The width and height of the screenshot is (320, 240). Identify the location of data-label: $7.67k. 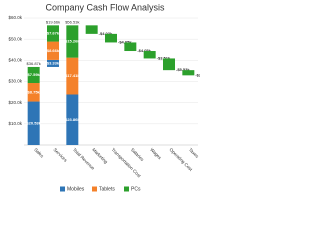
(53, 33).